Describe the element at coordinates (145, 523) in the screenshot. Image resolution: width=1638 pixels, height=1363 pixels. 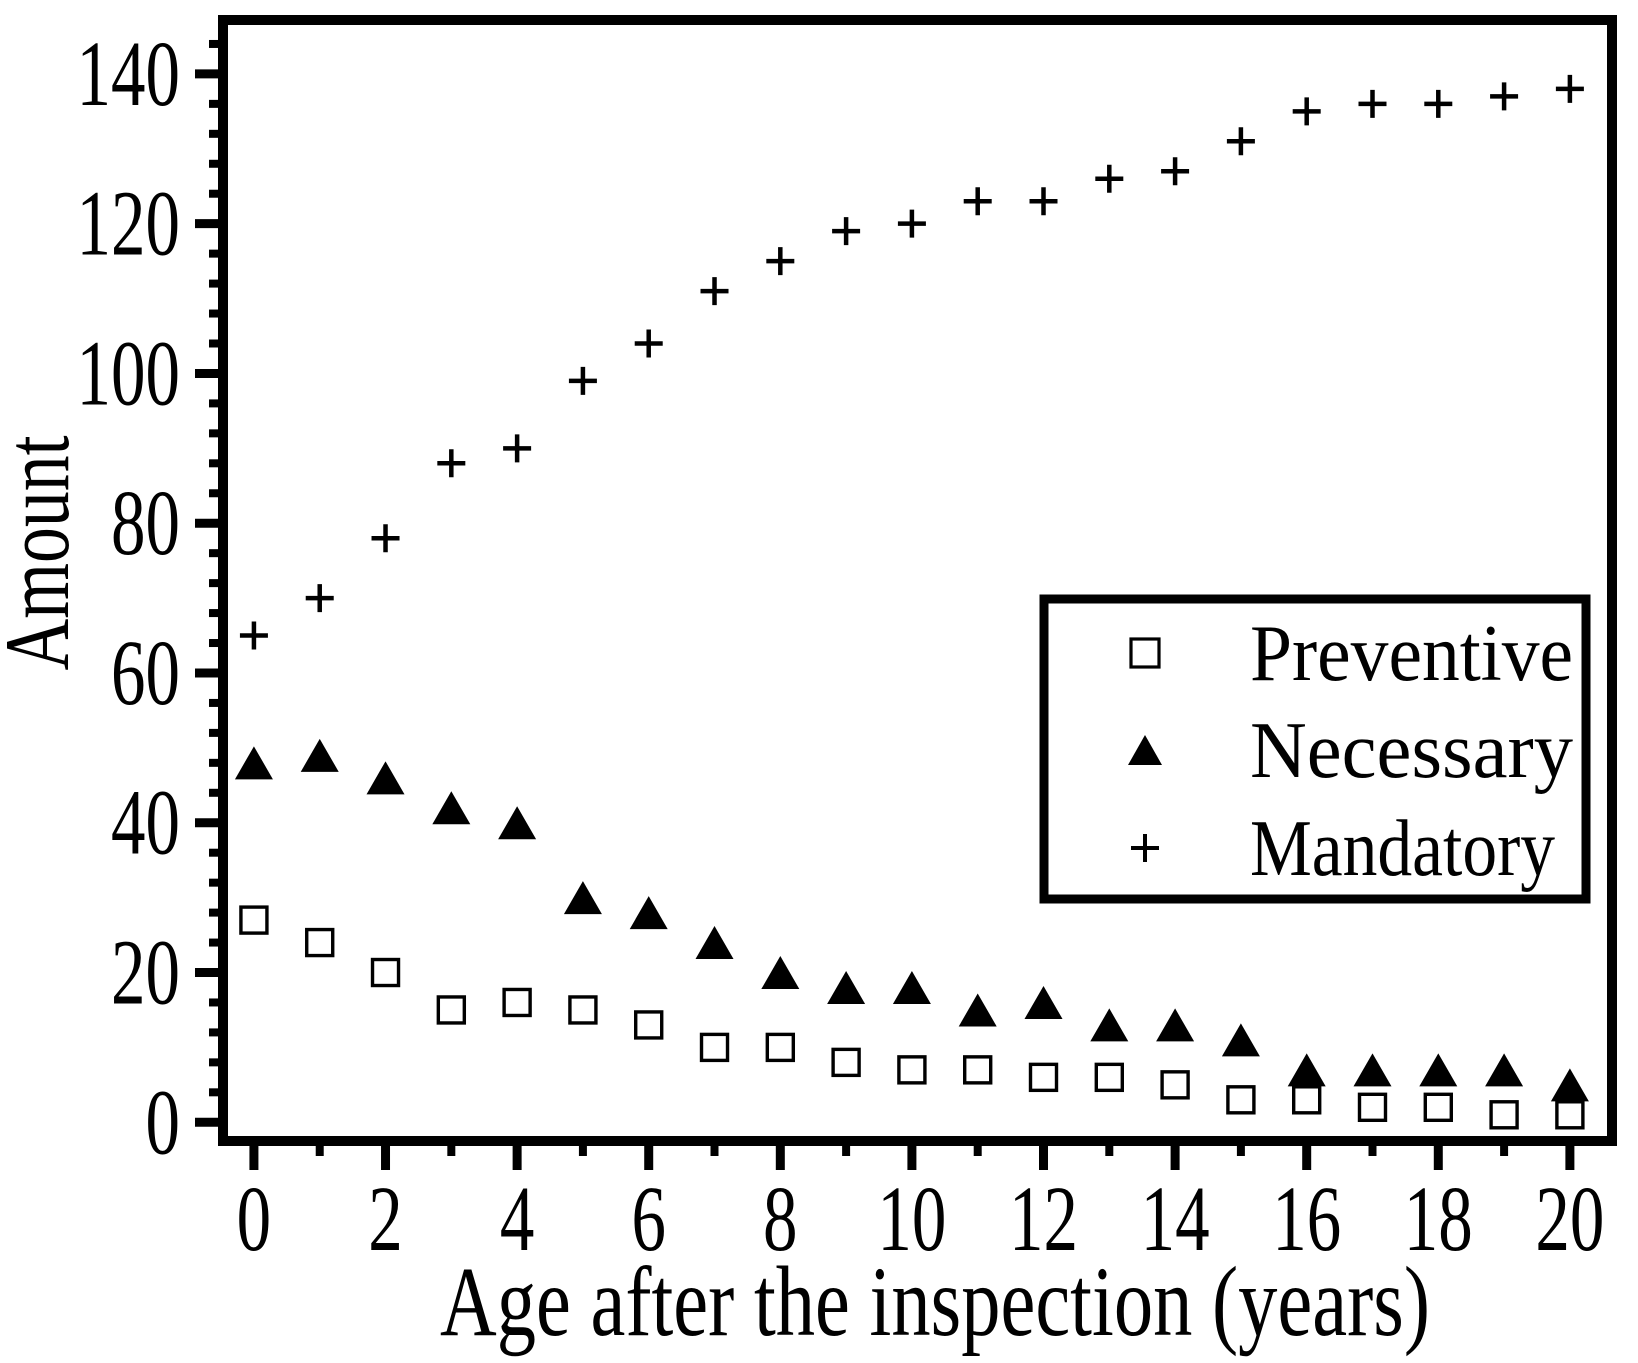
I see `y-tick-label: 80` at that location.